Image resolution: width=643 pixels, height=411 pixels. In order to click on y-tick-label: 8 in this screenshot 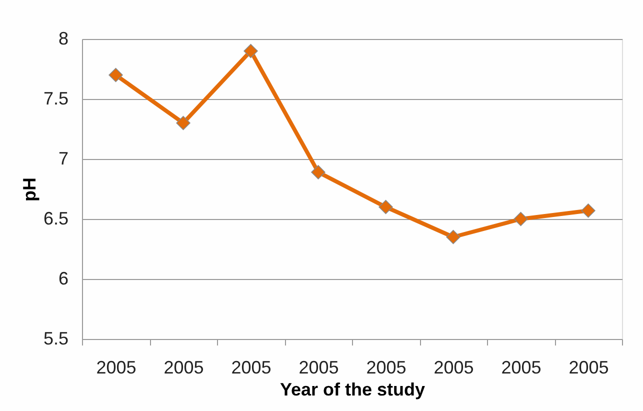, I will do `click(63, 38)`.